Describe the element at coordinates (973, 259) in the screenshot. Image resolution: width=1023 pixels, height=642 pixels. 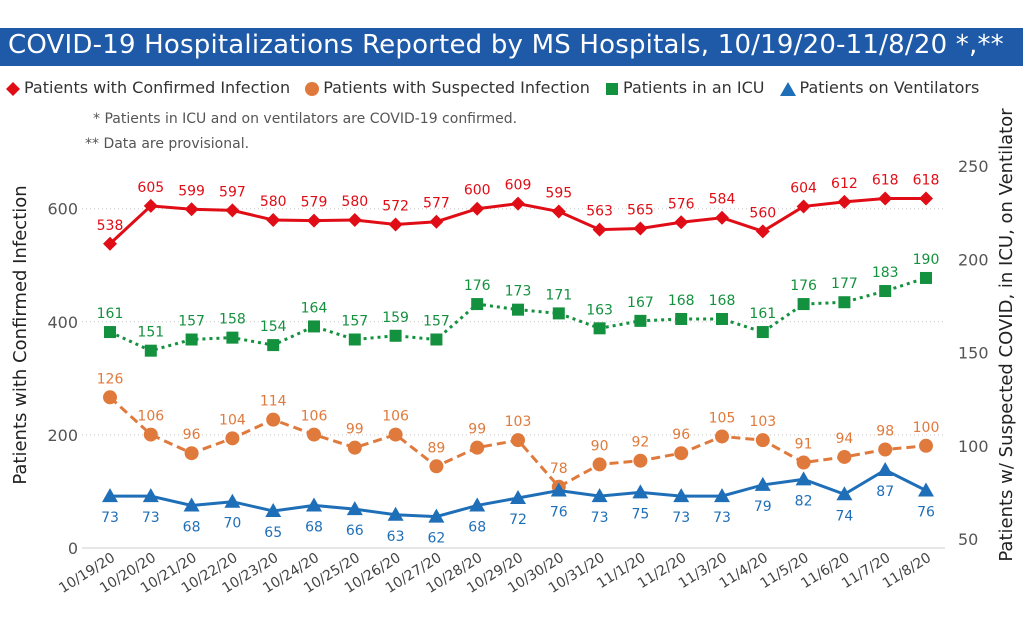
I see `y-right-tick-label: 200` at that location.